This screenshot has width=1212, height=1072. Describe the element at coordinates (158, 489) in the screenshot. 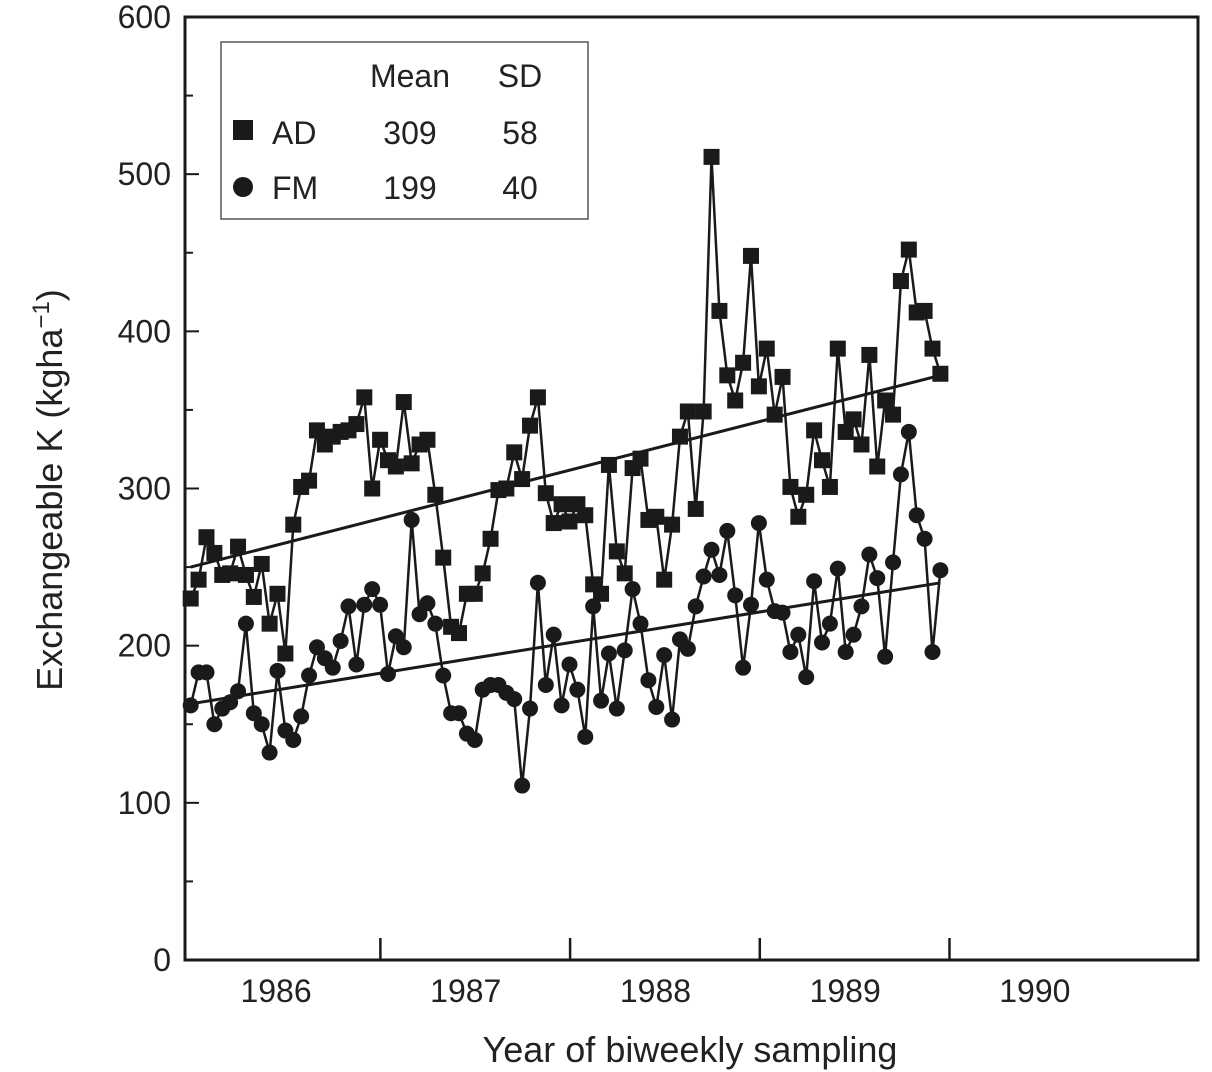

I see `y-axis: 0 100 200 300 400 500 600` at that location.